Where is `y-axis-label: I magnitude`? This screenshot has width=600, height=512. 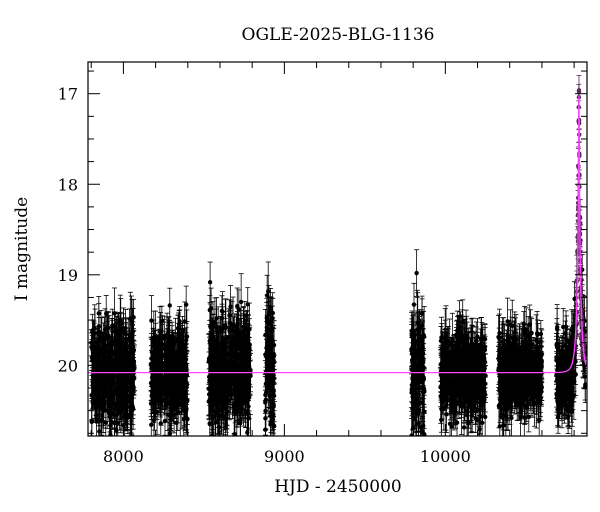
y-axis-label: I magnitude is located at coordinates (22, 249).